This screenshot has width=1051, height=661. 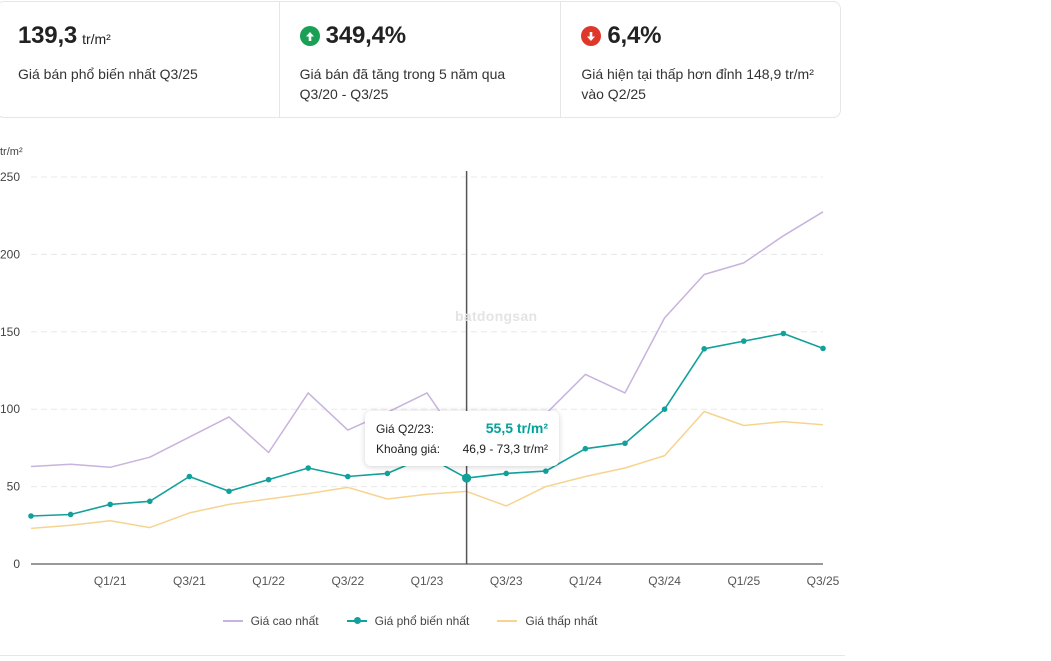 What do you see at coordinates (10, 370) in the screenshot?
I see `y-axis: 0 50 100 150 200 250` at bounding box center [10, 370].